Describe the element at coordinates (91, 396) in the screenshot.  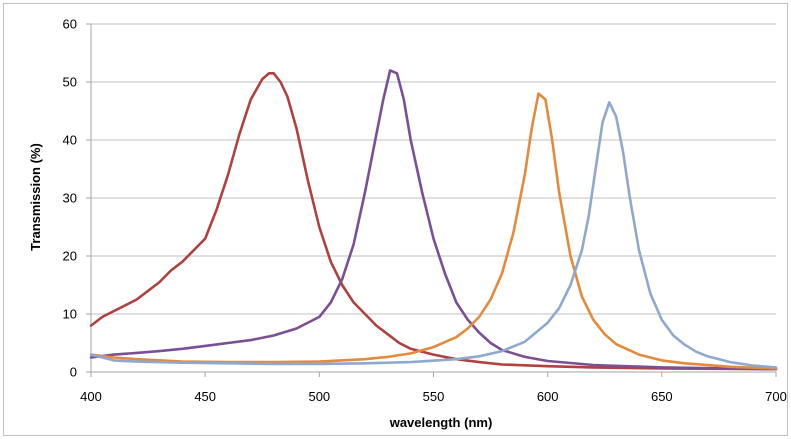
I see `x-tick-label: 400` at that location.